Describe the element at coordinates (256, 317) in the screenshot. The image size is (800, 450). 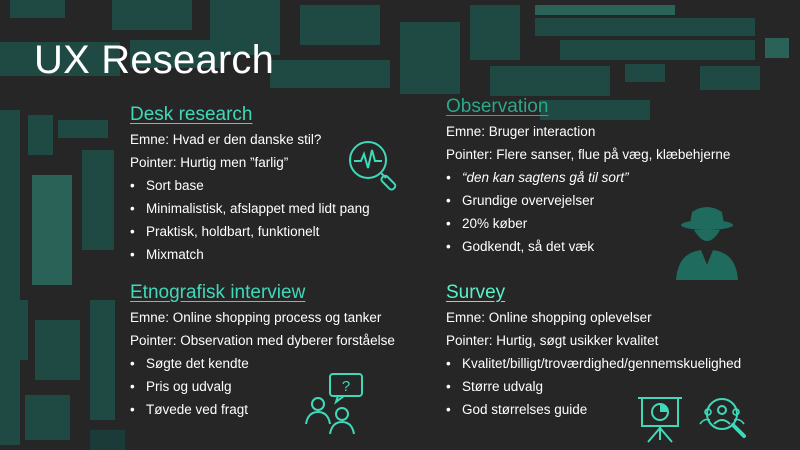
I see `interview-subject: Emne: Online shopping process og tanker` at that location.